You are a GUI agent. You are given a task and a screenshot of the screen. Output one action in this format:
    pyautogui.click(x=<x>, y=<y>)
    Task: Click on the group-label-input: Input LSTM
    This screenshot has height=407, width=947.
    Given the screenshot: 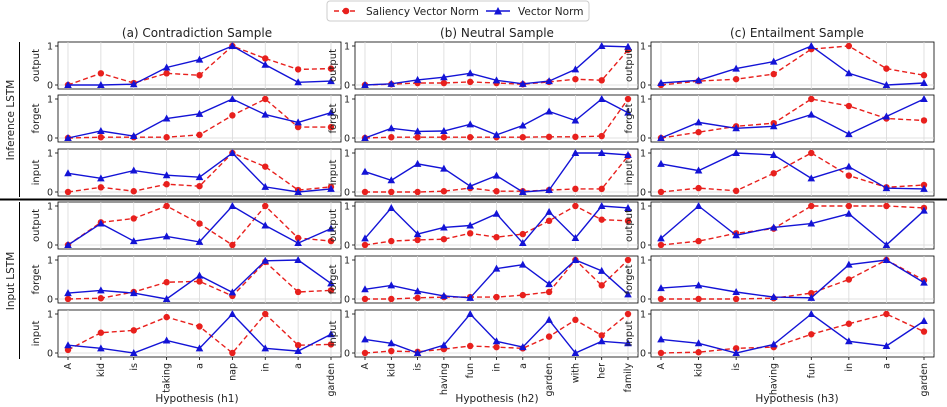 What is the action you would take?
    pyautogui.click(x=11, y=281)
    